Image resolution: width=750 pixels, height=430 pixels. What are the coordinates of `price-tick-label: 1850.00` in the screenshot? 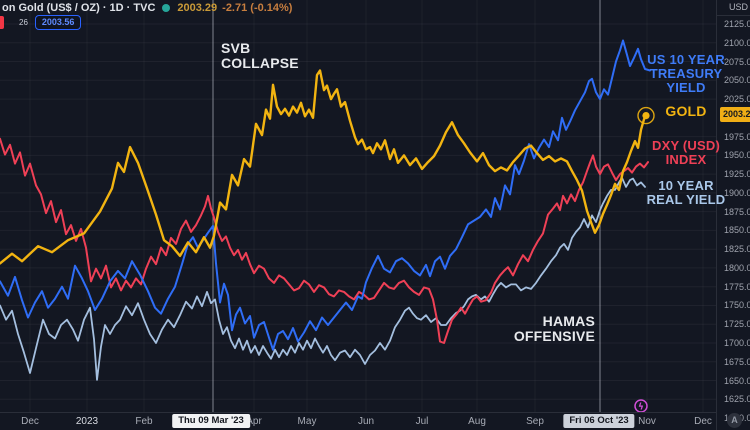 It's located at (737, 230).